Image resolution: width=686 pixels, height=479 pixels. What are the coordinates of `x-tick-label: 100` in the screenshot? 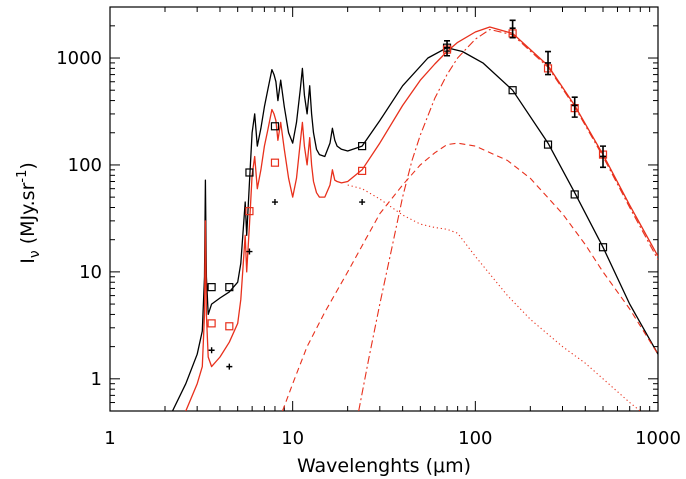 It's located at (475, 438).